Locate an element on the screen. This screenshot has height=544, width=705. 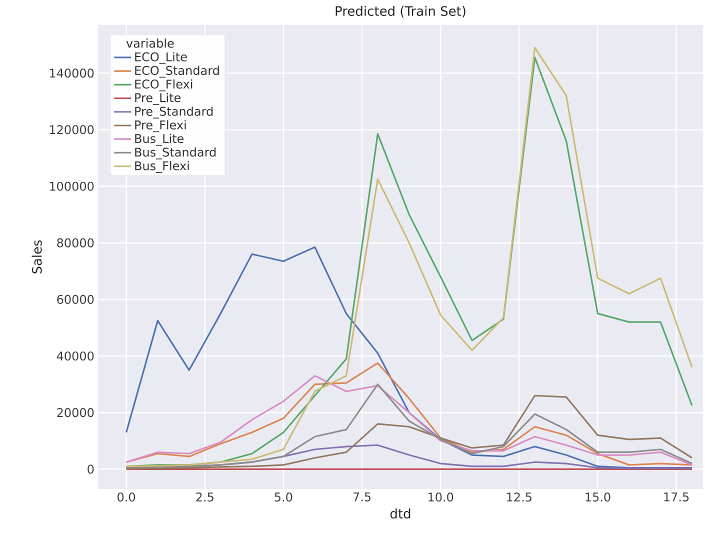
legend-label: ECO_Standard is located at coordinates (177, 72).